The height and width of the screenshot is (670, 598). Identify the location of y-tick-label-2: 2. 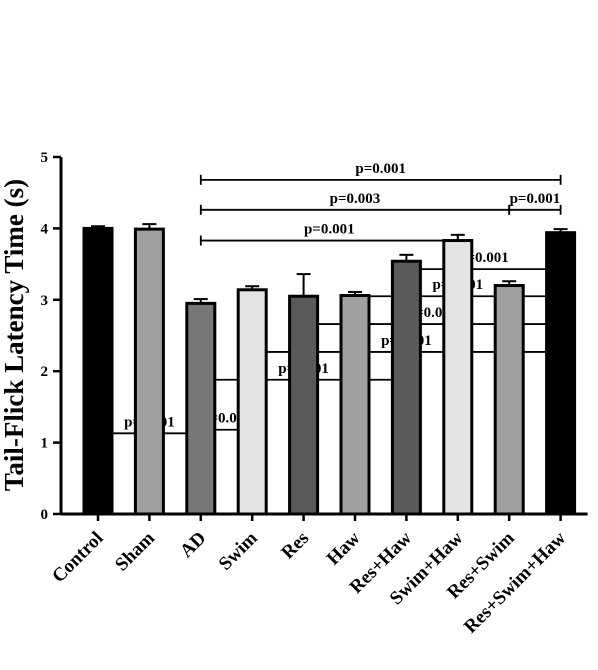
(45, 372).